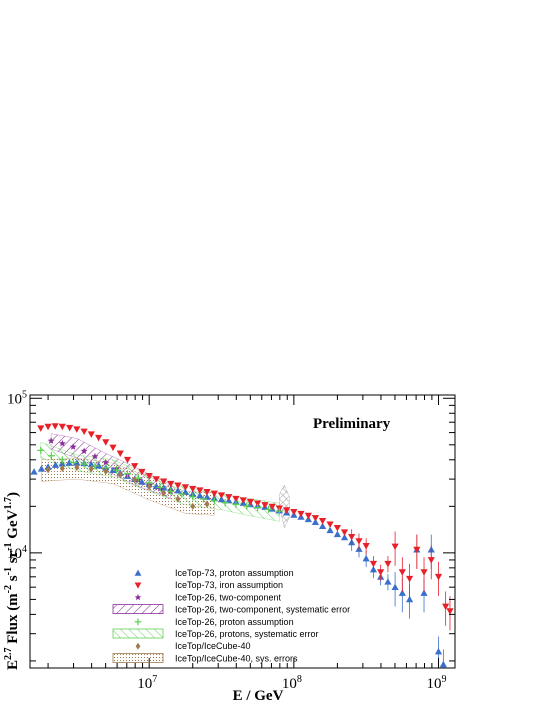 The image size is (545, 705). Describe the element at coordinates (352, 424) in the screenshot. I see `preliminary-annotation: Preliminary` at that location.